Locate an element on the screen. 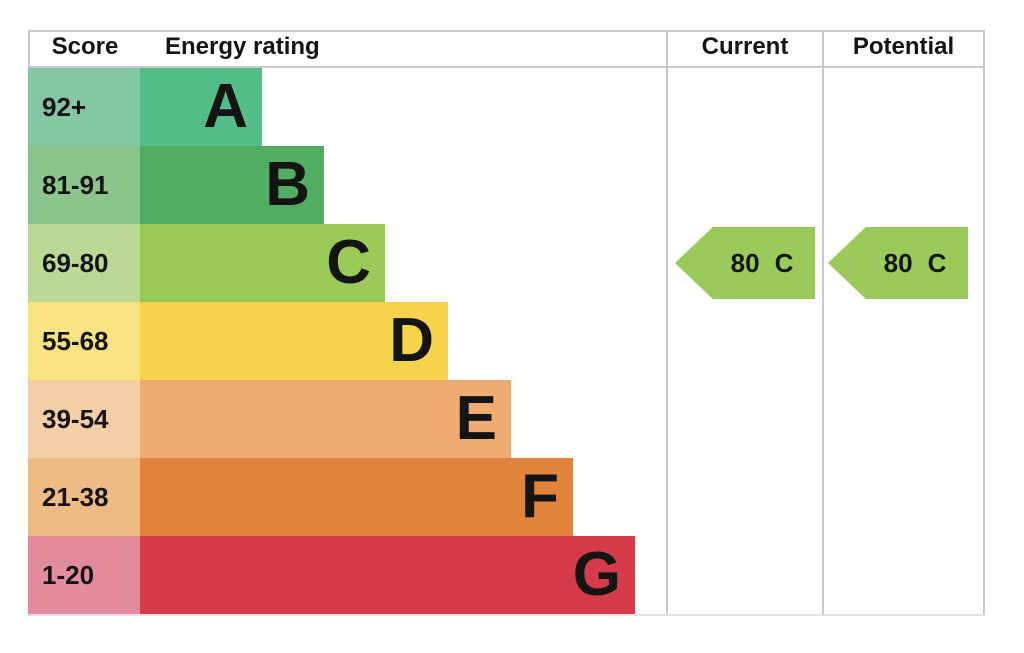 The height and width of the screenshot is (653, 1024). band-bar-track: E is located at coordinates (403, 419).